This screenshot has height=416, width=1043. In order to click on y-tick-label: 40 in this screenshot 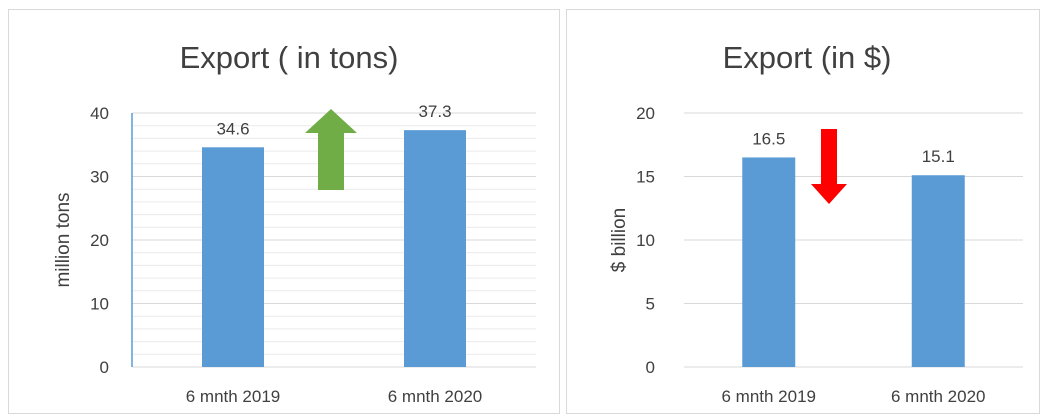, I will do `click(99, 113)`.